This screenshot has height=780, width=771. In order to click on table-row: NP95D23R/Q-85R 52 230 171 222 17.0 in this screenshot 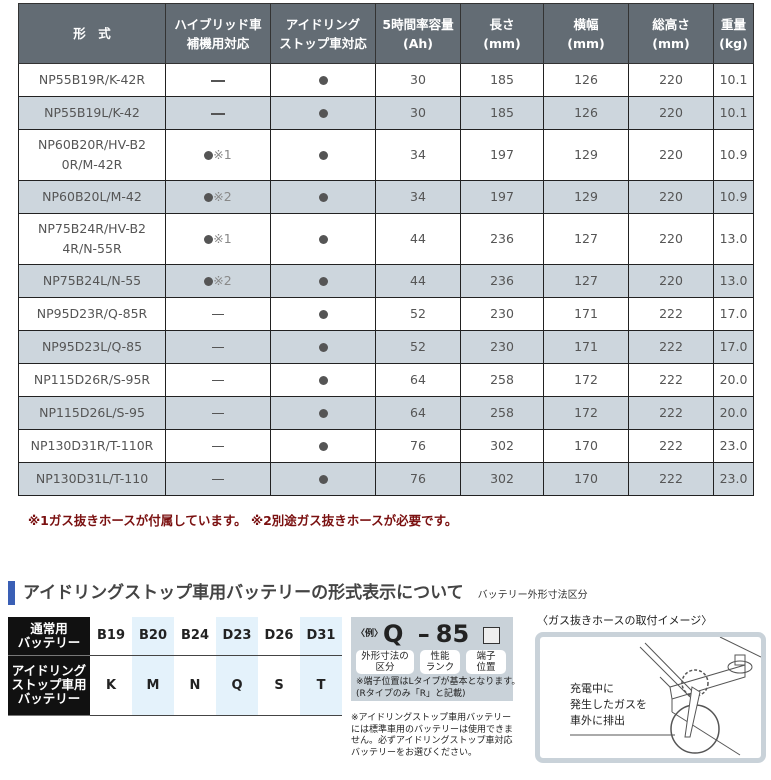, I will do `click(386, 314)`.